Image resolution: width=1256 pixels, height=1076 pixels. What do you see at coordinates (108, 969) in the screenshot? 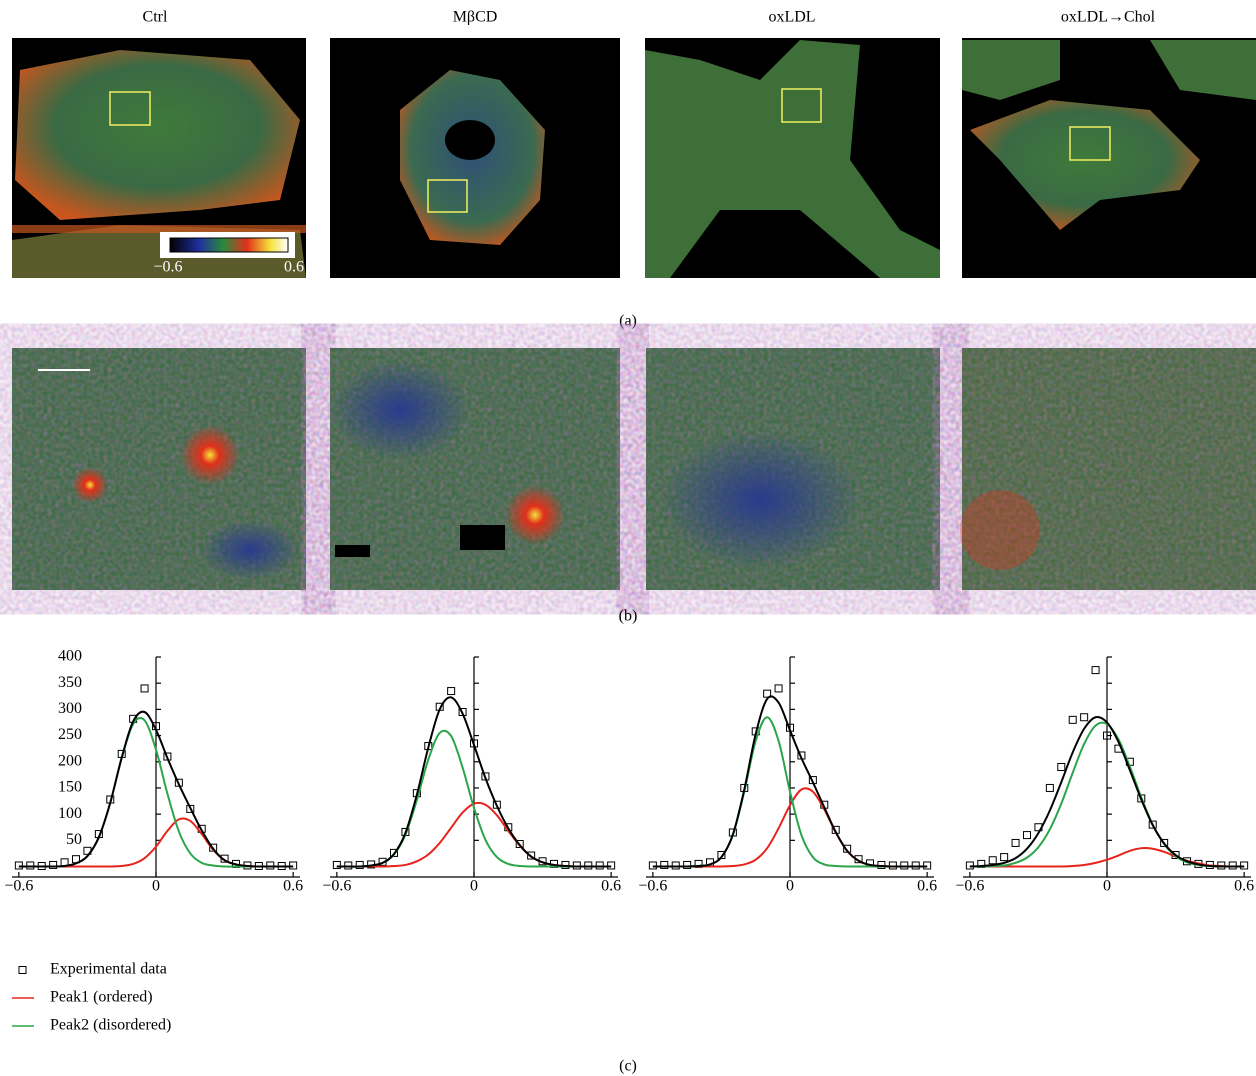
I see `legend-label: Experimental data` at bounding box center [108, 969].